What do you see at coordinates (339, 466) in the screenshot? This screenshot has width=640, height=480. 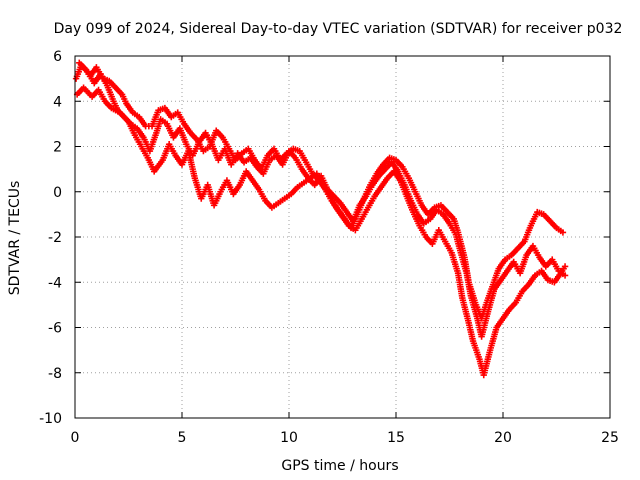 I see `x-axis-label: GPS time / hours` at bounding box center [339, 466].